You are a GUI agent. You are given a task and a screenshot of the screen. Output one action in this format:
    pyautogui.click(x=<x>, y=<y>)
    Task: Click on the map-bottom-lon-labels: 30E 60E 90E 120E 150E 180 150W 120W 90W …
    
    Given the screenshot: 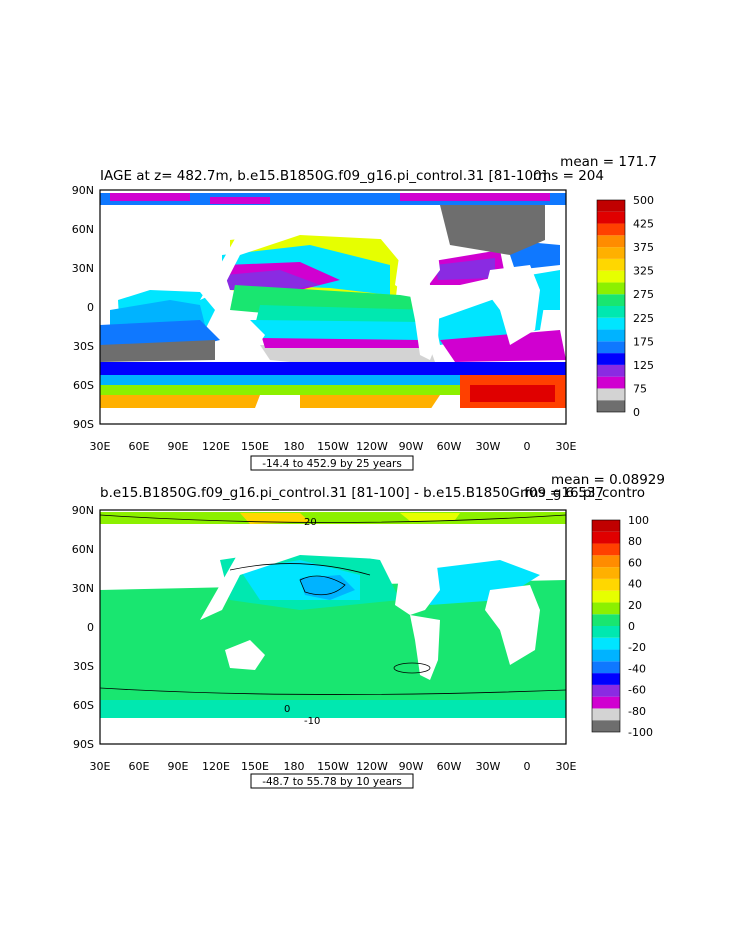 What is the action you would take?
    pyautogui.click(x=333, y=766)
    